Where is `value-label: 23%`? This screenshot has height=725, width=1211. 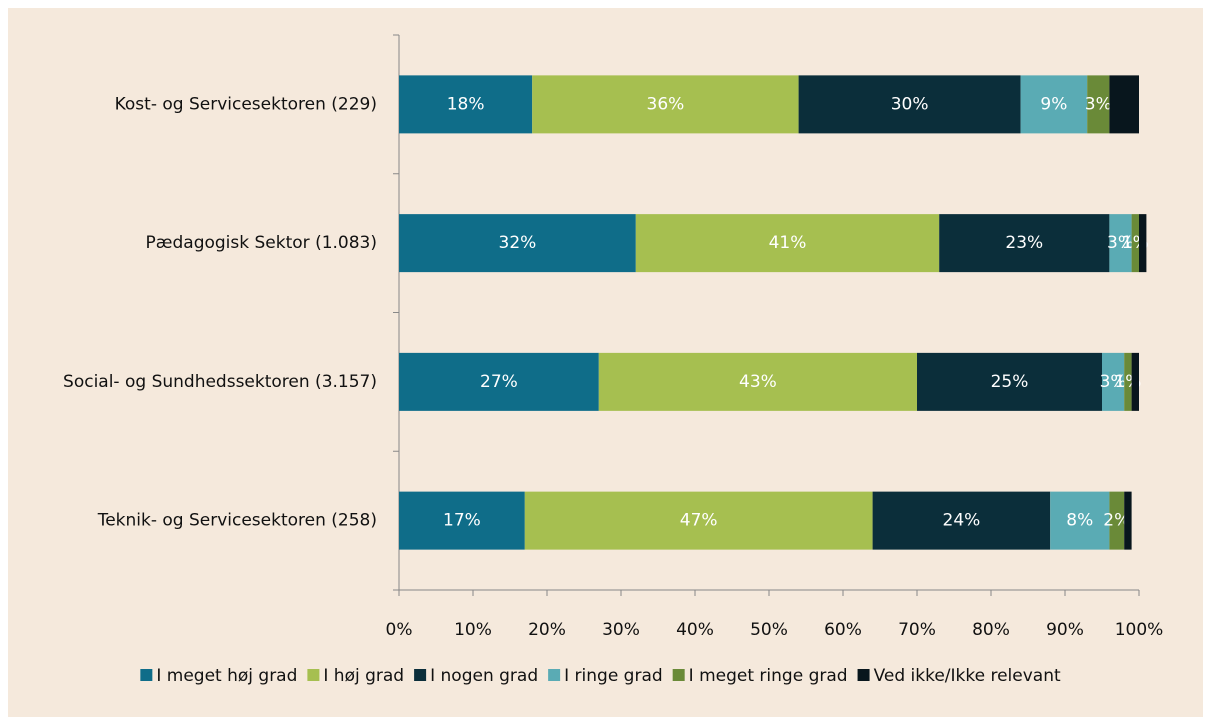 value-label: 23% is located at coordinates (1024, 243).